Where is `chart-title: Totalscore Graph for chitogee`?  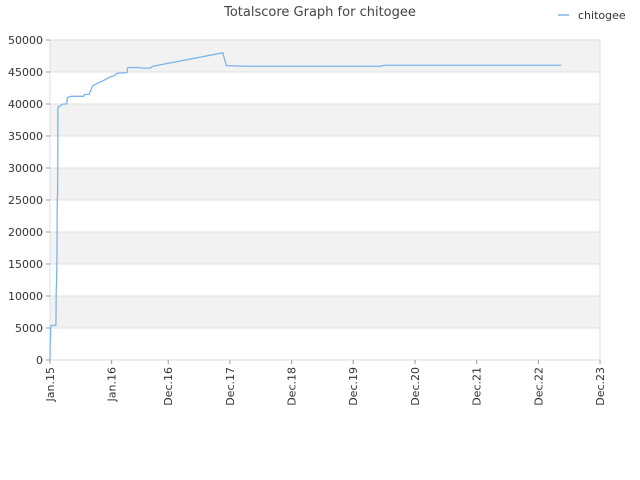
chart-title: Totalscore Graph for chitogee is located at coordinates (319, 12).